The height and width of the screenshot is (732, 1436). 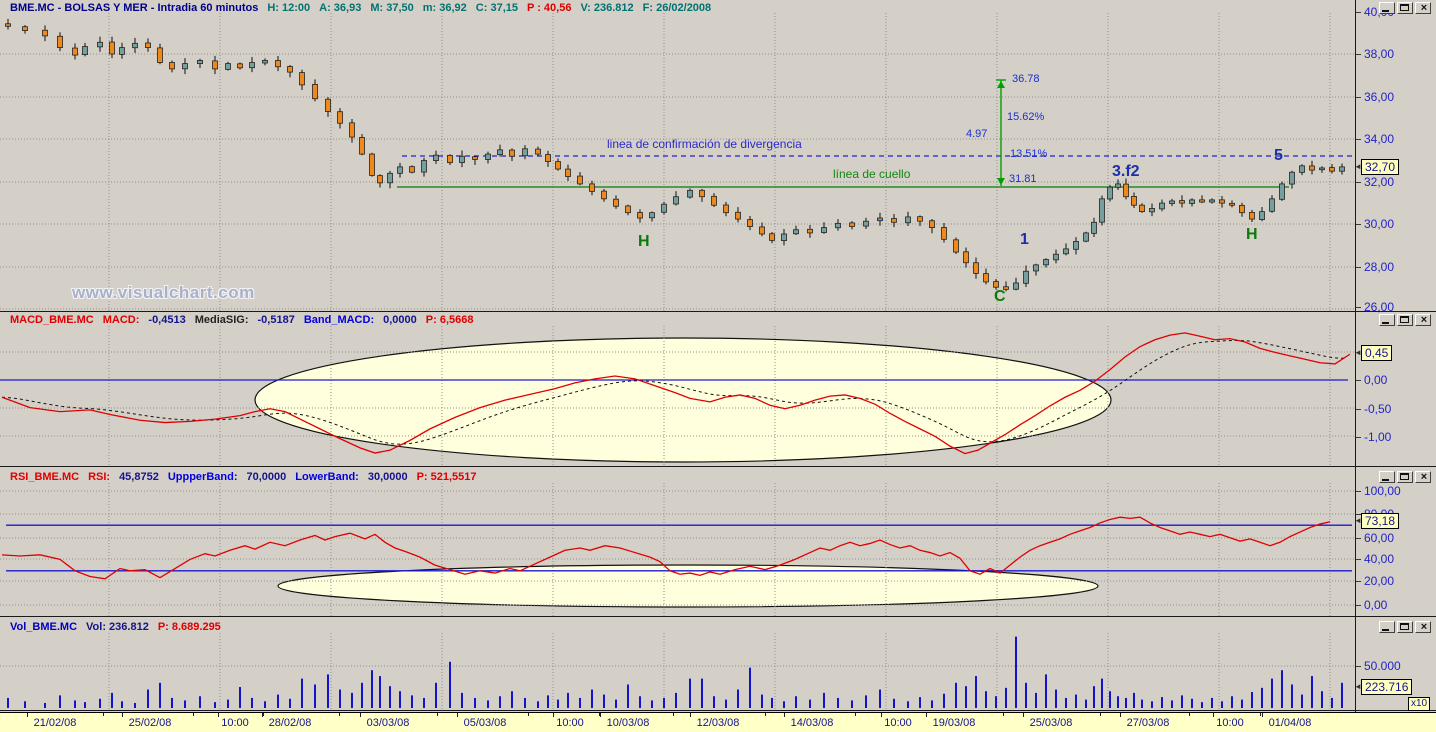 What do you see at coordinates (221, 320) in the screenshot?
I see `header-field: MediaSIG:` at bounding box center [221, 320].